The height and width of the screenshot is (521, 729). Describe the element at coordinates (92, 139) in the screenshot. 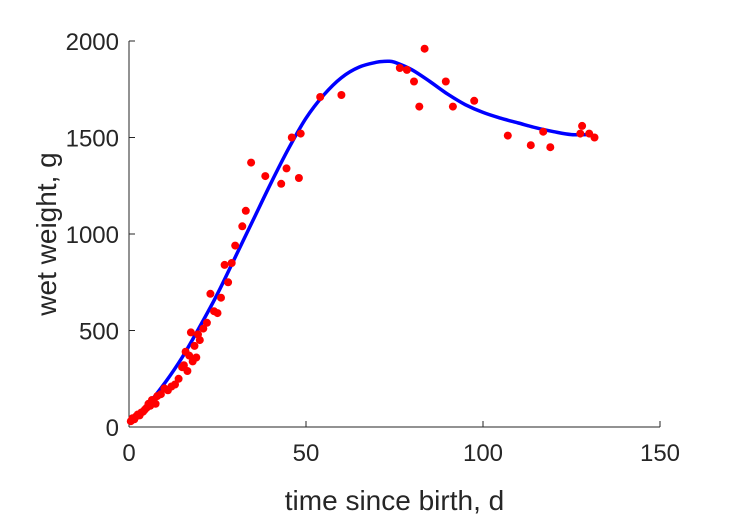

I see `y-tick-label: 1500` at that location.